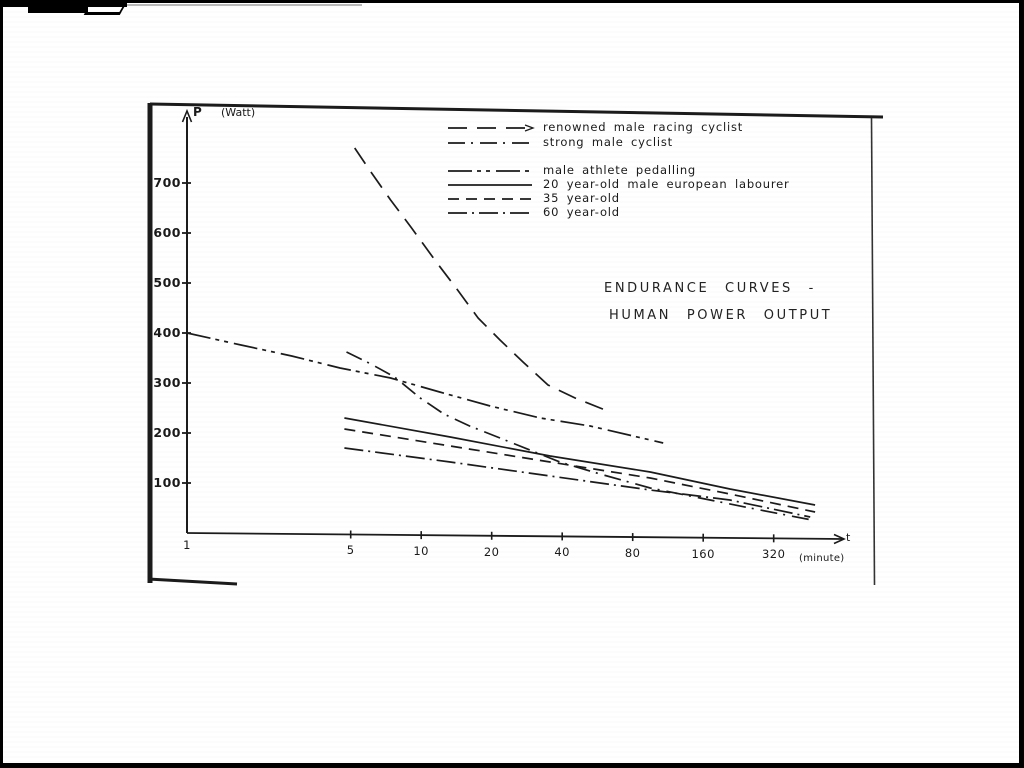 This screenshot has width=1024, height=768. What do you see at coordinates (529, 128) in the screenshot?
I see `legend-sample-arrow` at bounding box center [529, 128].